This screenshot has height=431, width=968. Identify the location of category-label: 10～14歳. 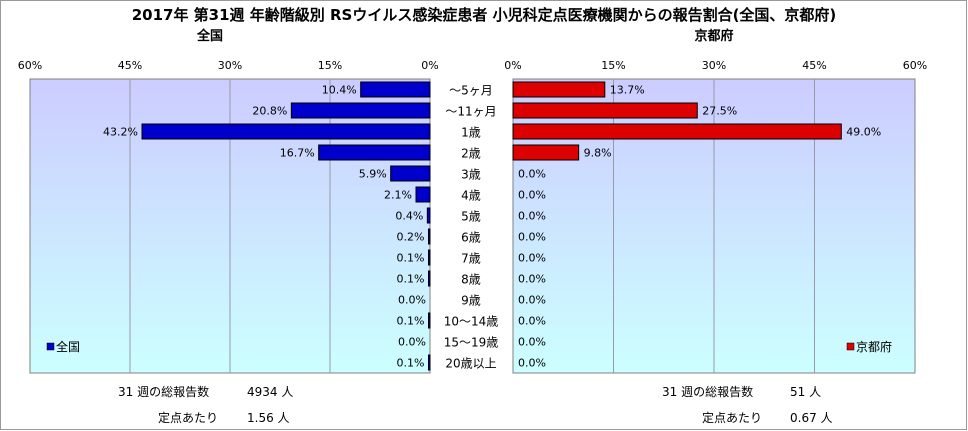
(471, 322).